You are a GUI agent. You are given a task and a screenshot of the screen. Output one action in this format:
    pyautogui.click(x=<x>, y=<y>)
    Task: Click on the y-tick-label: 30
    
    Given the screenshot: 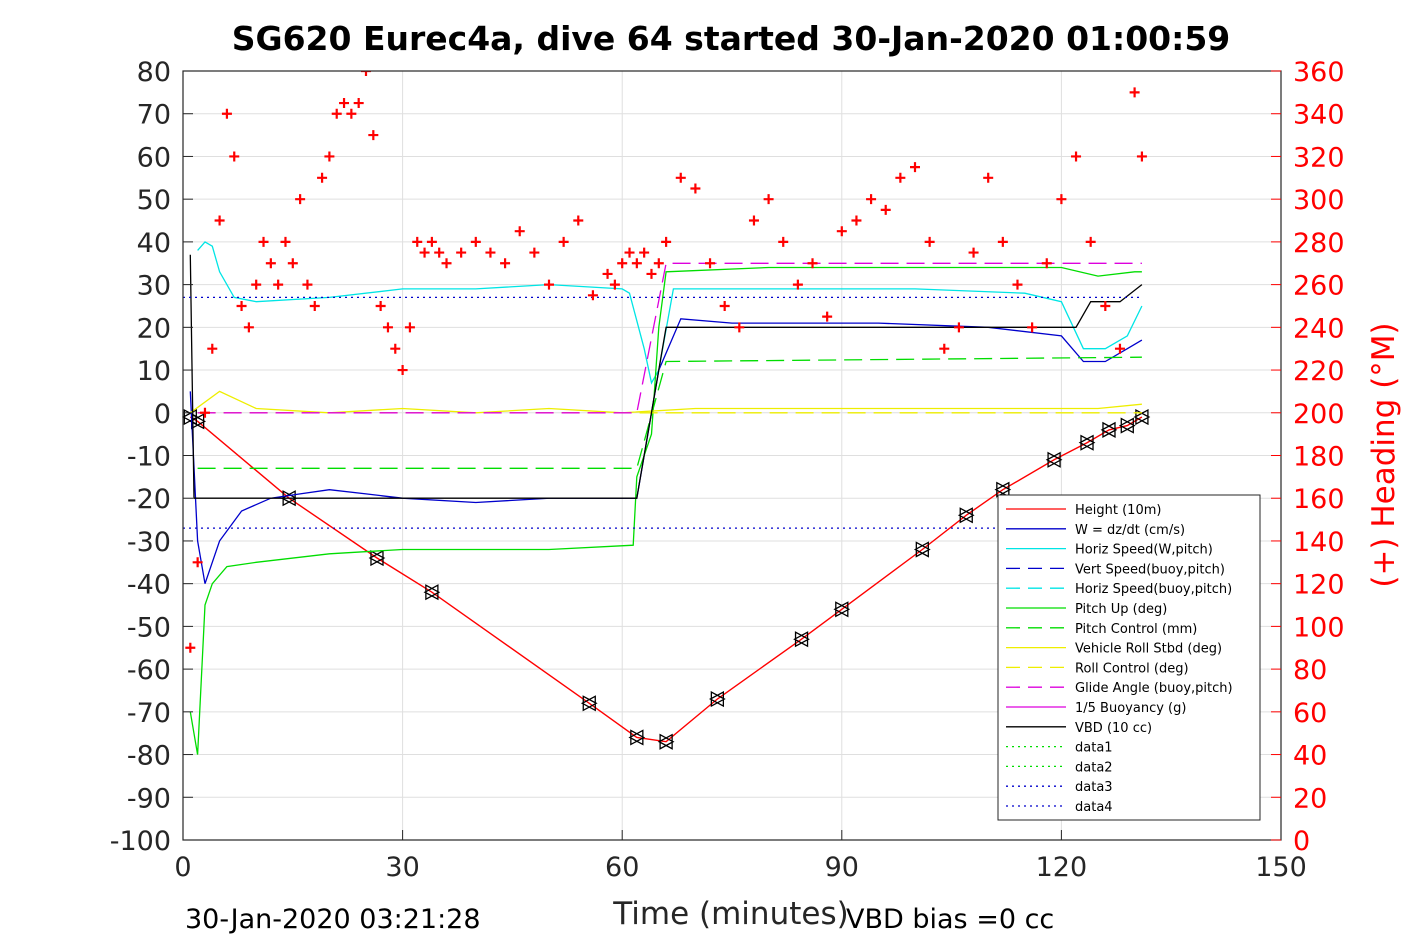 What is the action you would take?
    pyautogui.click(x=154, y=286)
    